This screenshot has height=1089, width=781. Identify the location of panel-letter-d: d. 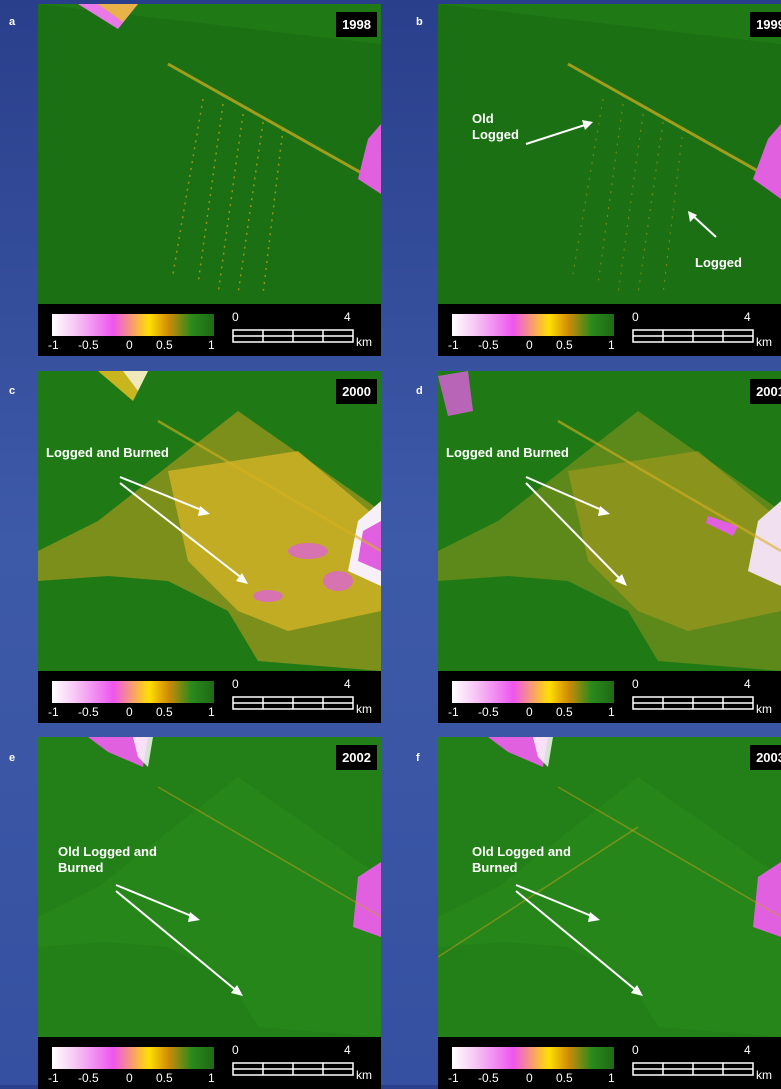
(419, 391).